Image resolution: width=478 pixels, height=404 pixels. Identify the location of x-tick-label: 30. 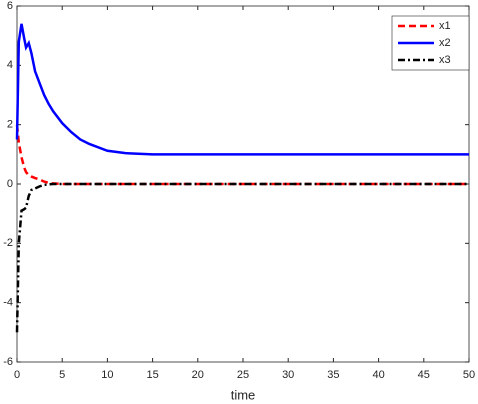
(288, 375).